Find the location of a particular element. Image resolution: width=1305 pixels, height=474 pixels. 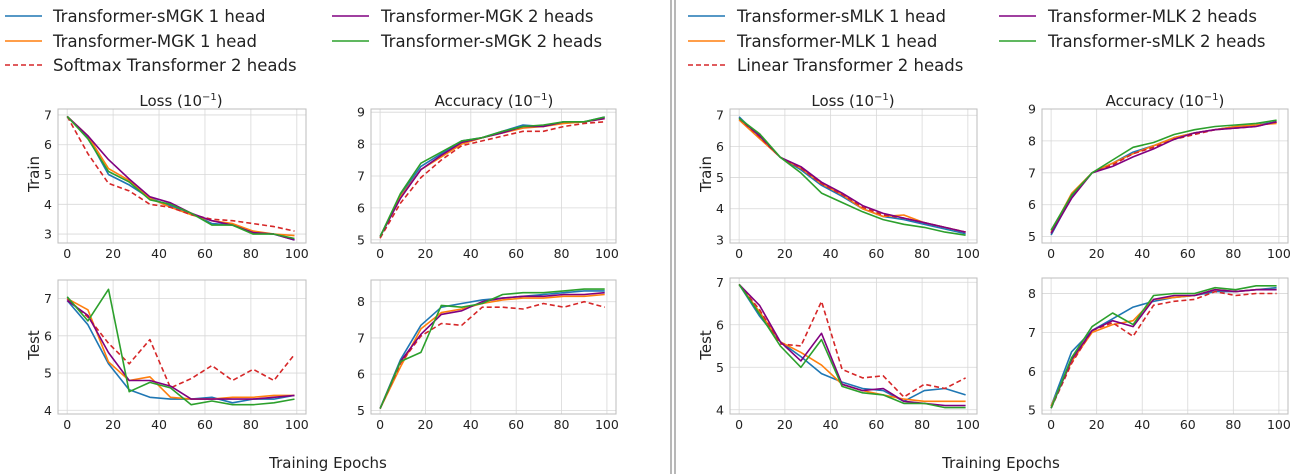

legend-label: Transformer-MLK 1 head is located at coordinates (836, 41).